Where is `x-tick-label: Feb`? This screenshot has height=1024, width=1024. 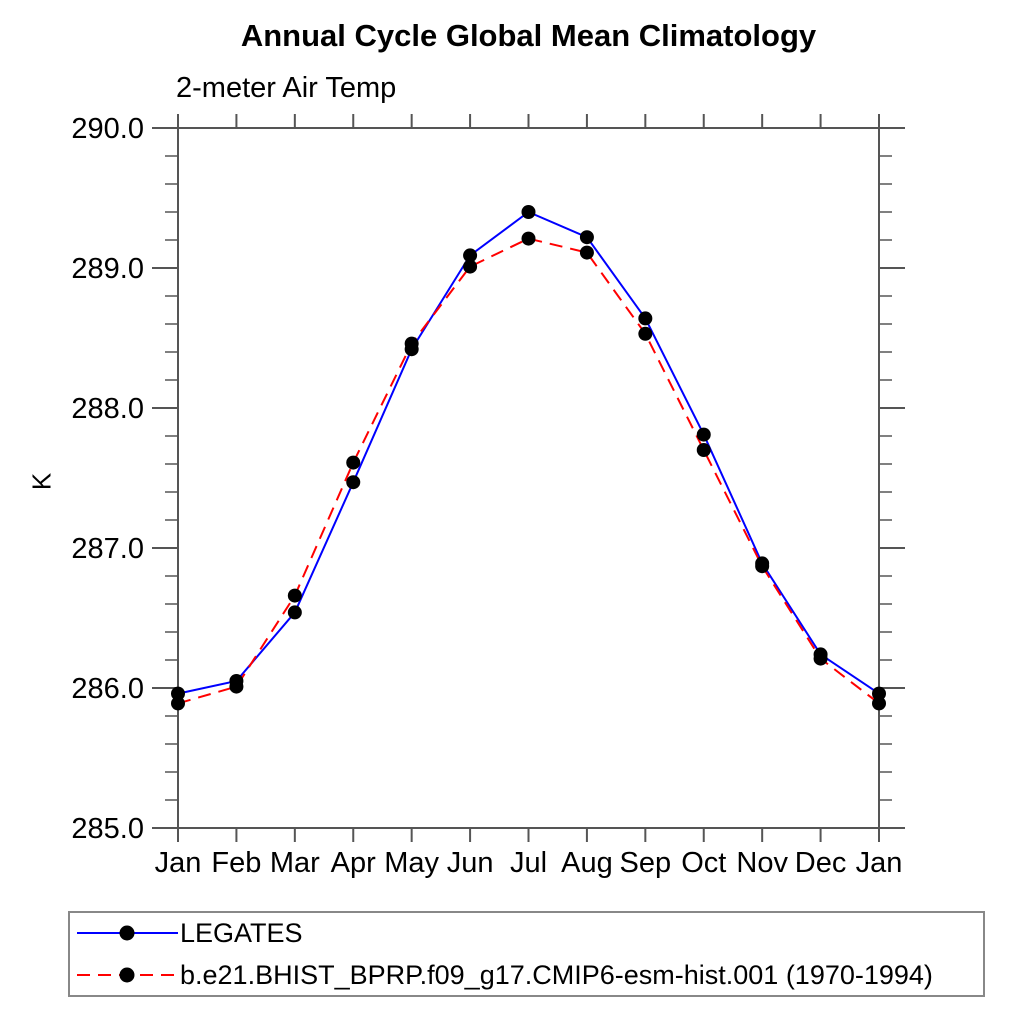 x-tick-label: Feb is located at coordinates (236, 863).